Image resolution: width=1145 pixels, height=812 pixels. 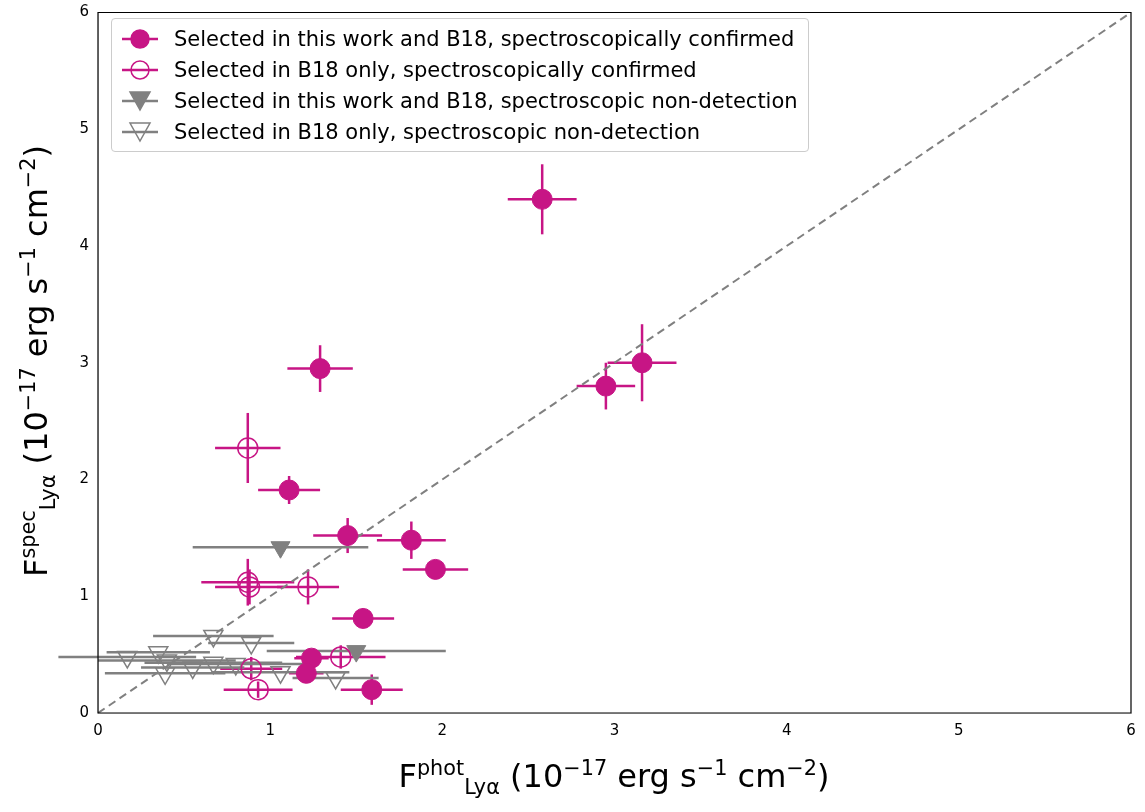 I want to click on legend-label: Selected in B18 only, spectroscopic non-detection, so click(x=437, y=131).